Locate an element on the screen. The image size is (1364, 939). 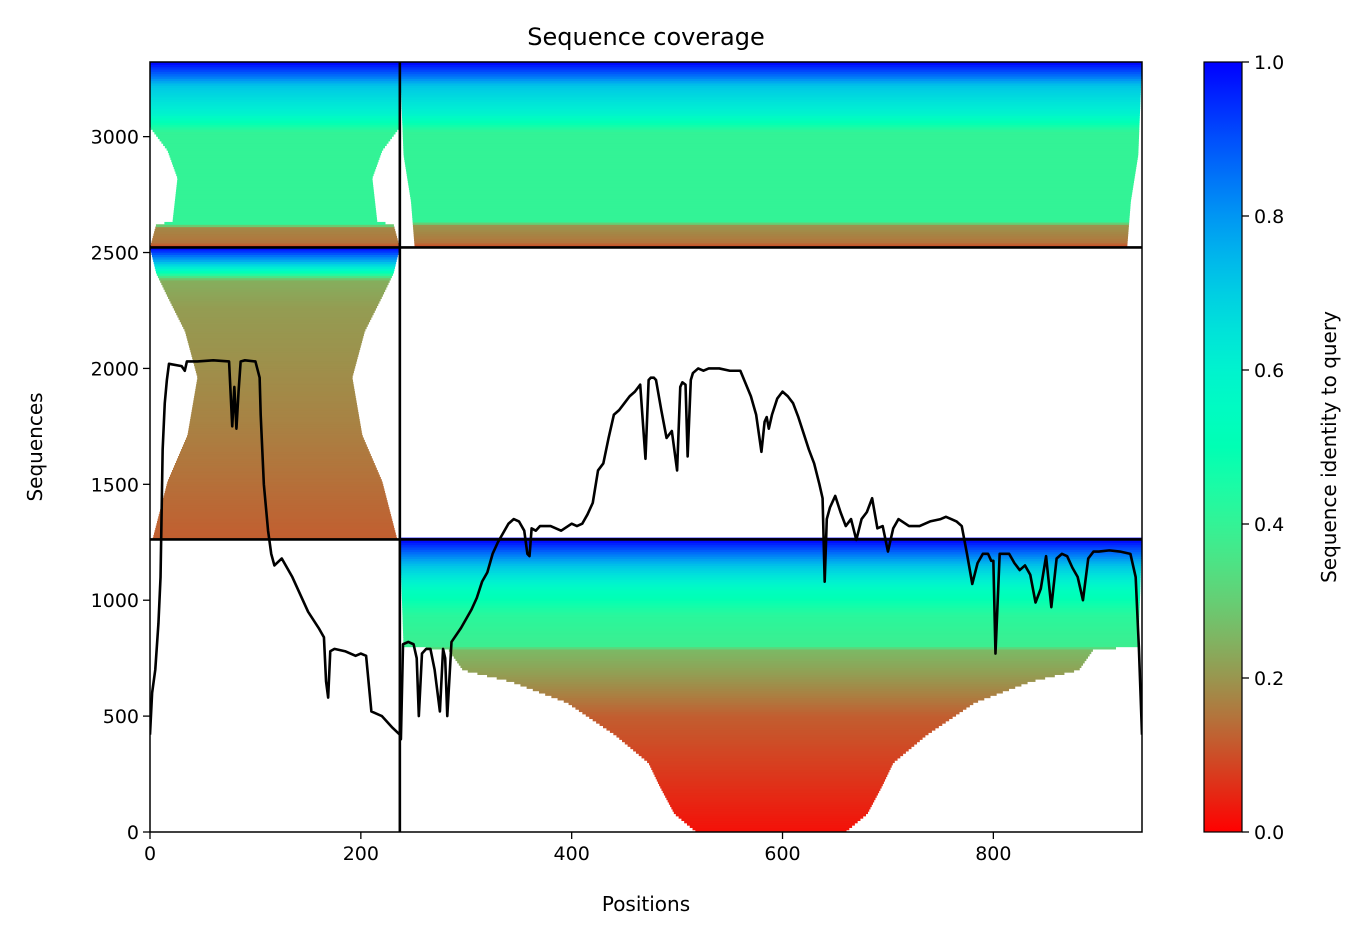
colorbar-tick-label: 0.0 is located at coordinates (1269, 833).